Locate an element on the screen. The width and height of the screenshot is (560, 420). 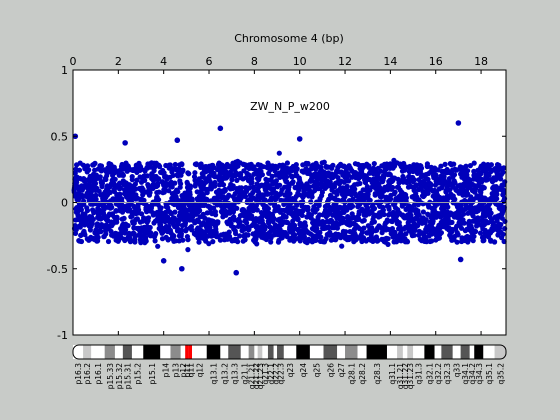
ideogram-band-label: q31.22 is located at coordinates (405, 376).